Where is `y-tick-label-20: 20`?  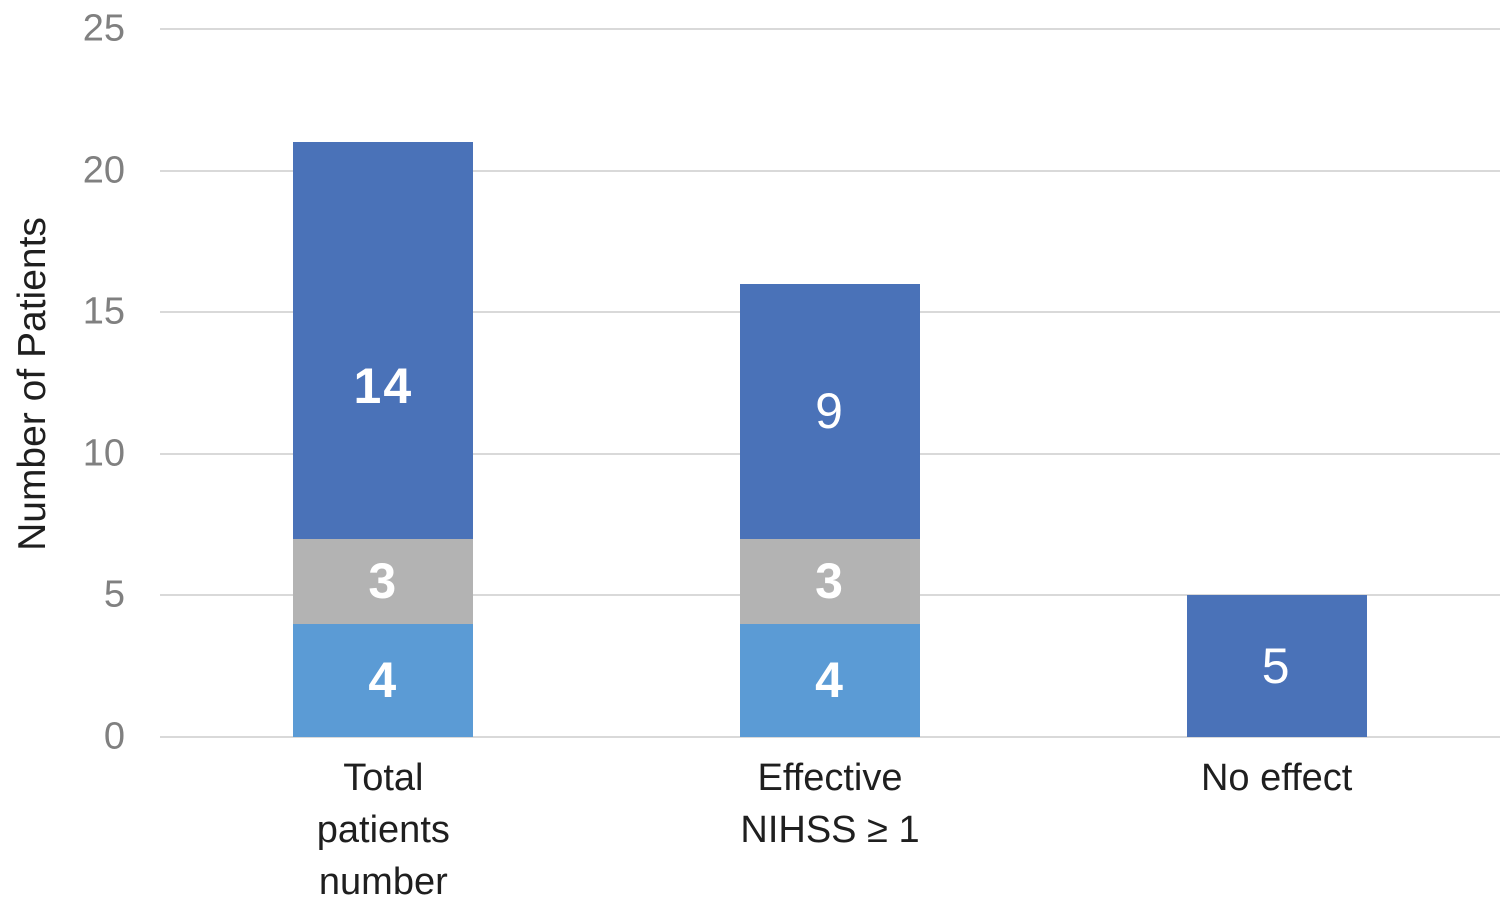 y-tick-label-20: 20 is located at coordinates (103, 170).